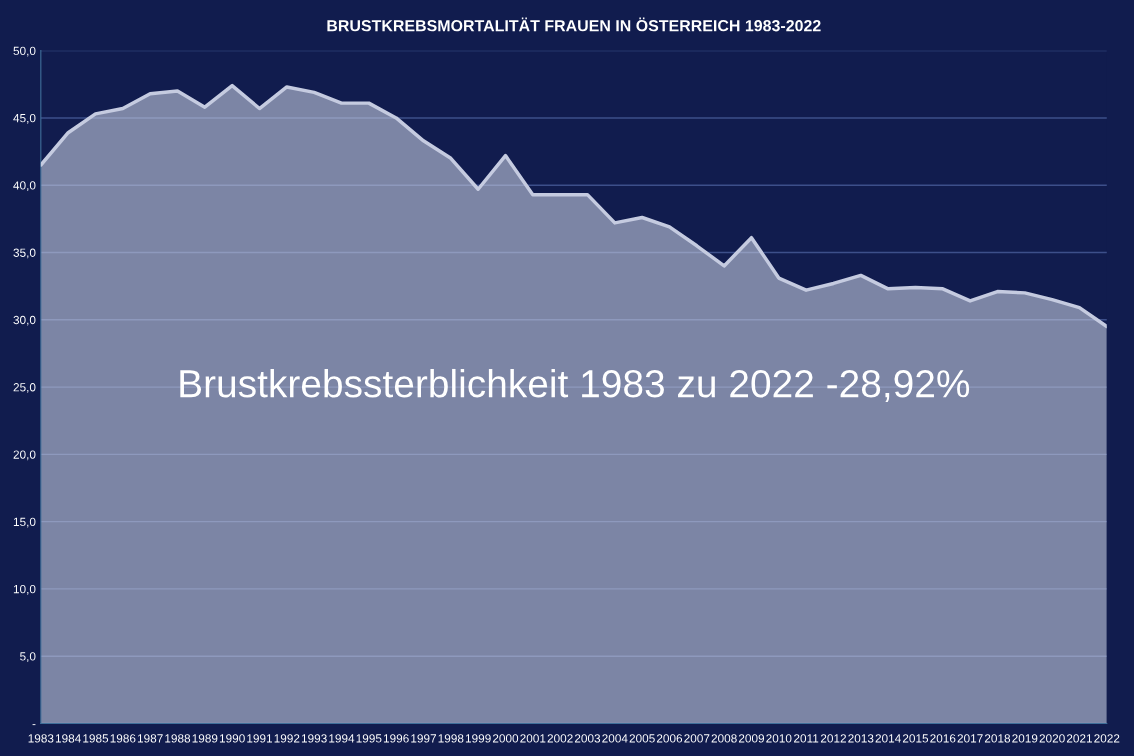  I want to click on x-tick-label: 1991, so click(260, 738).